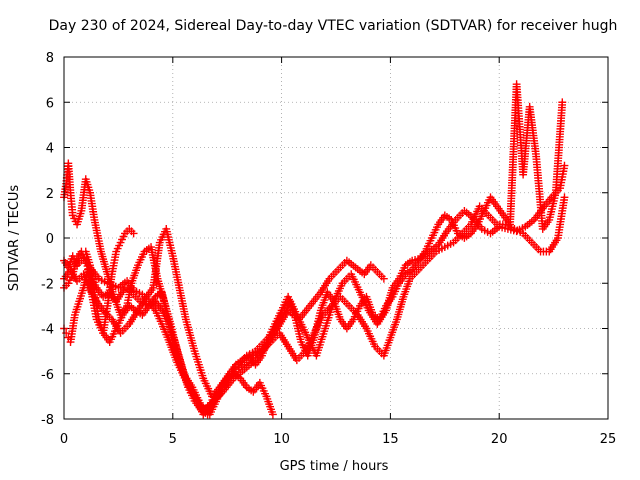 This screenshot has height=480, width=640. What do you see at coordinates (499, 439) in the screenshot?
I see `x-tick-label: 20` at bounding box center [499, 439].